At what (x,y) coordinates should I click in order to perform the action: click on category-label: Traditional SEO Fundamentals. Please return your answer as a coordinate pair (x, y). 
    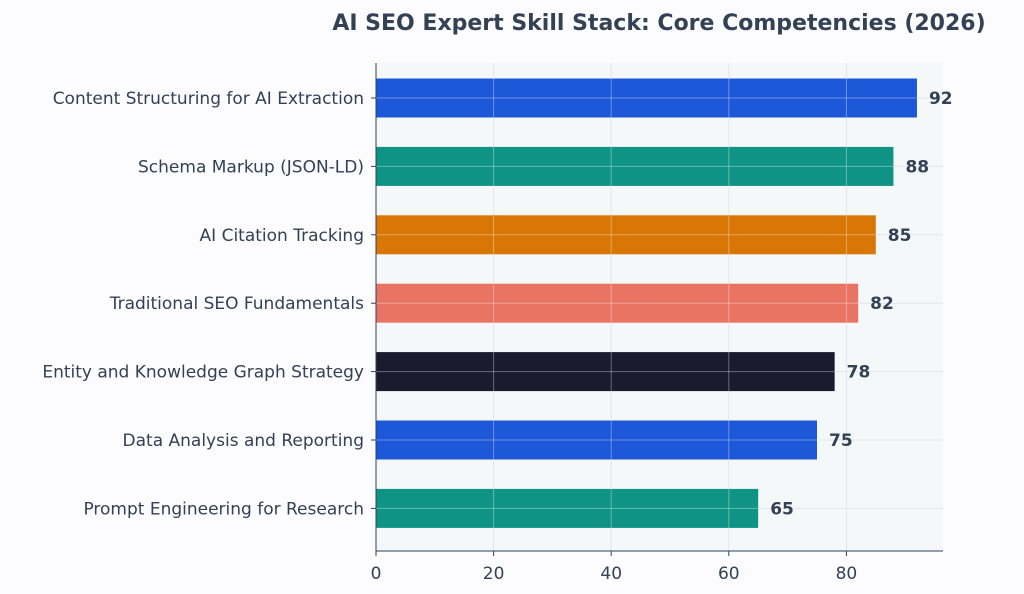
    Looking at the image, I should click on (236, 304).